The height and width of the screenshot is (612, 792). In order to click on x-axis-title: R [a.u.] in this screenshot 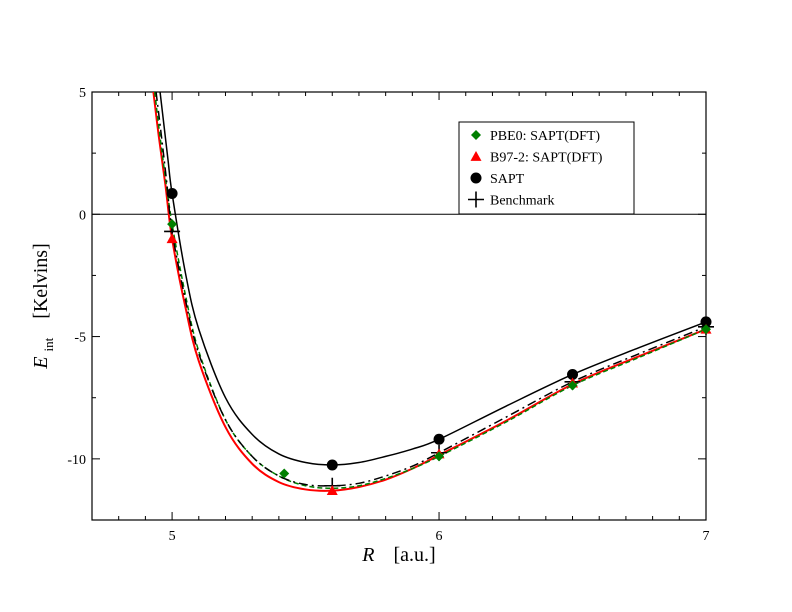, I will do `click(398, 555)`.